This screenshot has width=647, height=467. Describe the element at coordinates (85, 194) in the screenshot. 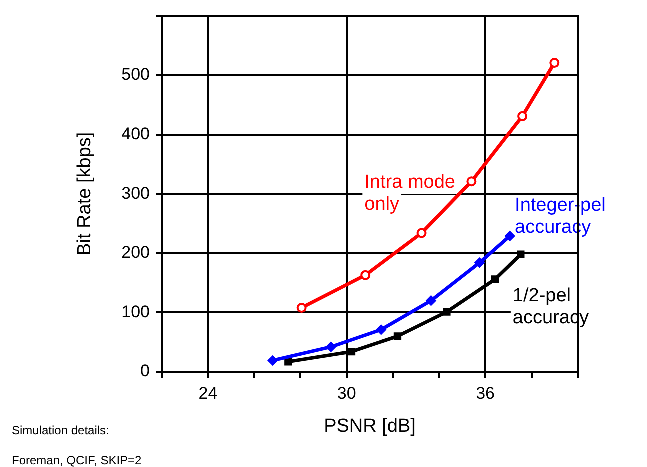

I see `y-axis-title: Bit Rate [kbps]` at that location.